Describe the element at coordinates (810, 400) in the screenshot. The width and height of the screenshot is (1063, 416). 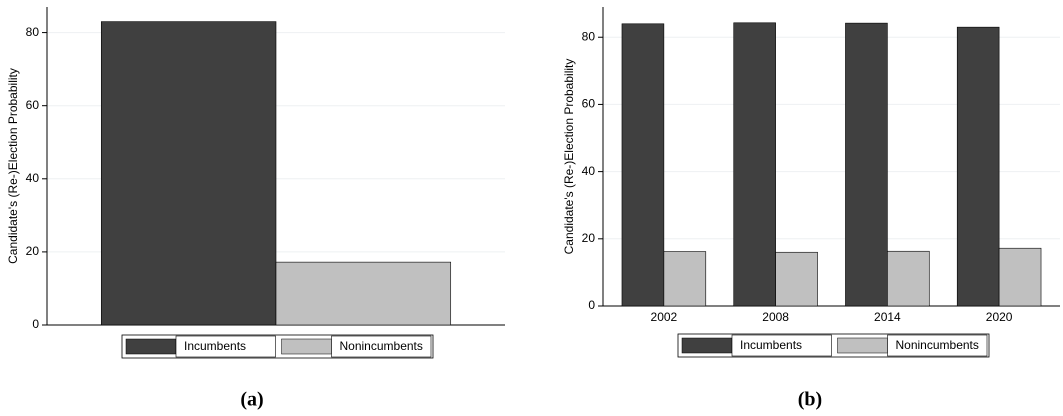
I see `panel-caption: (b)` at that location.